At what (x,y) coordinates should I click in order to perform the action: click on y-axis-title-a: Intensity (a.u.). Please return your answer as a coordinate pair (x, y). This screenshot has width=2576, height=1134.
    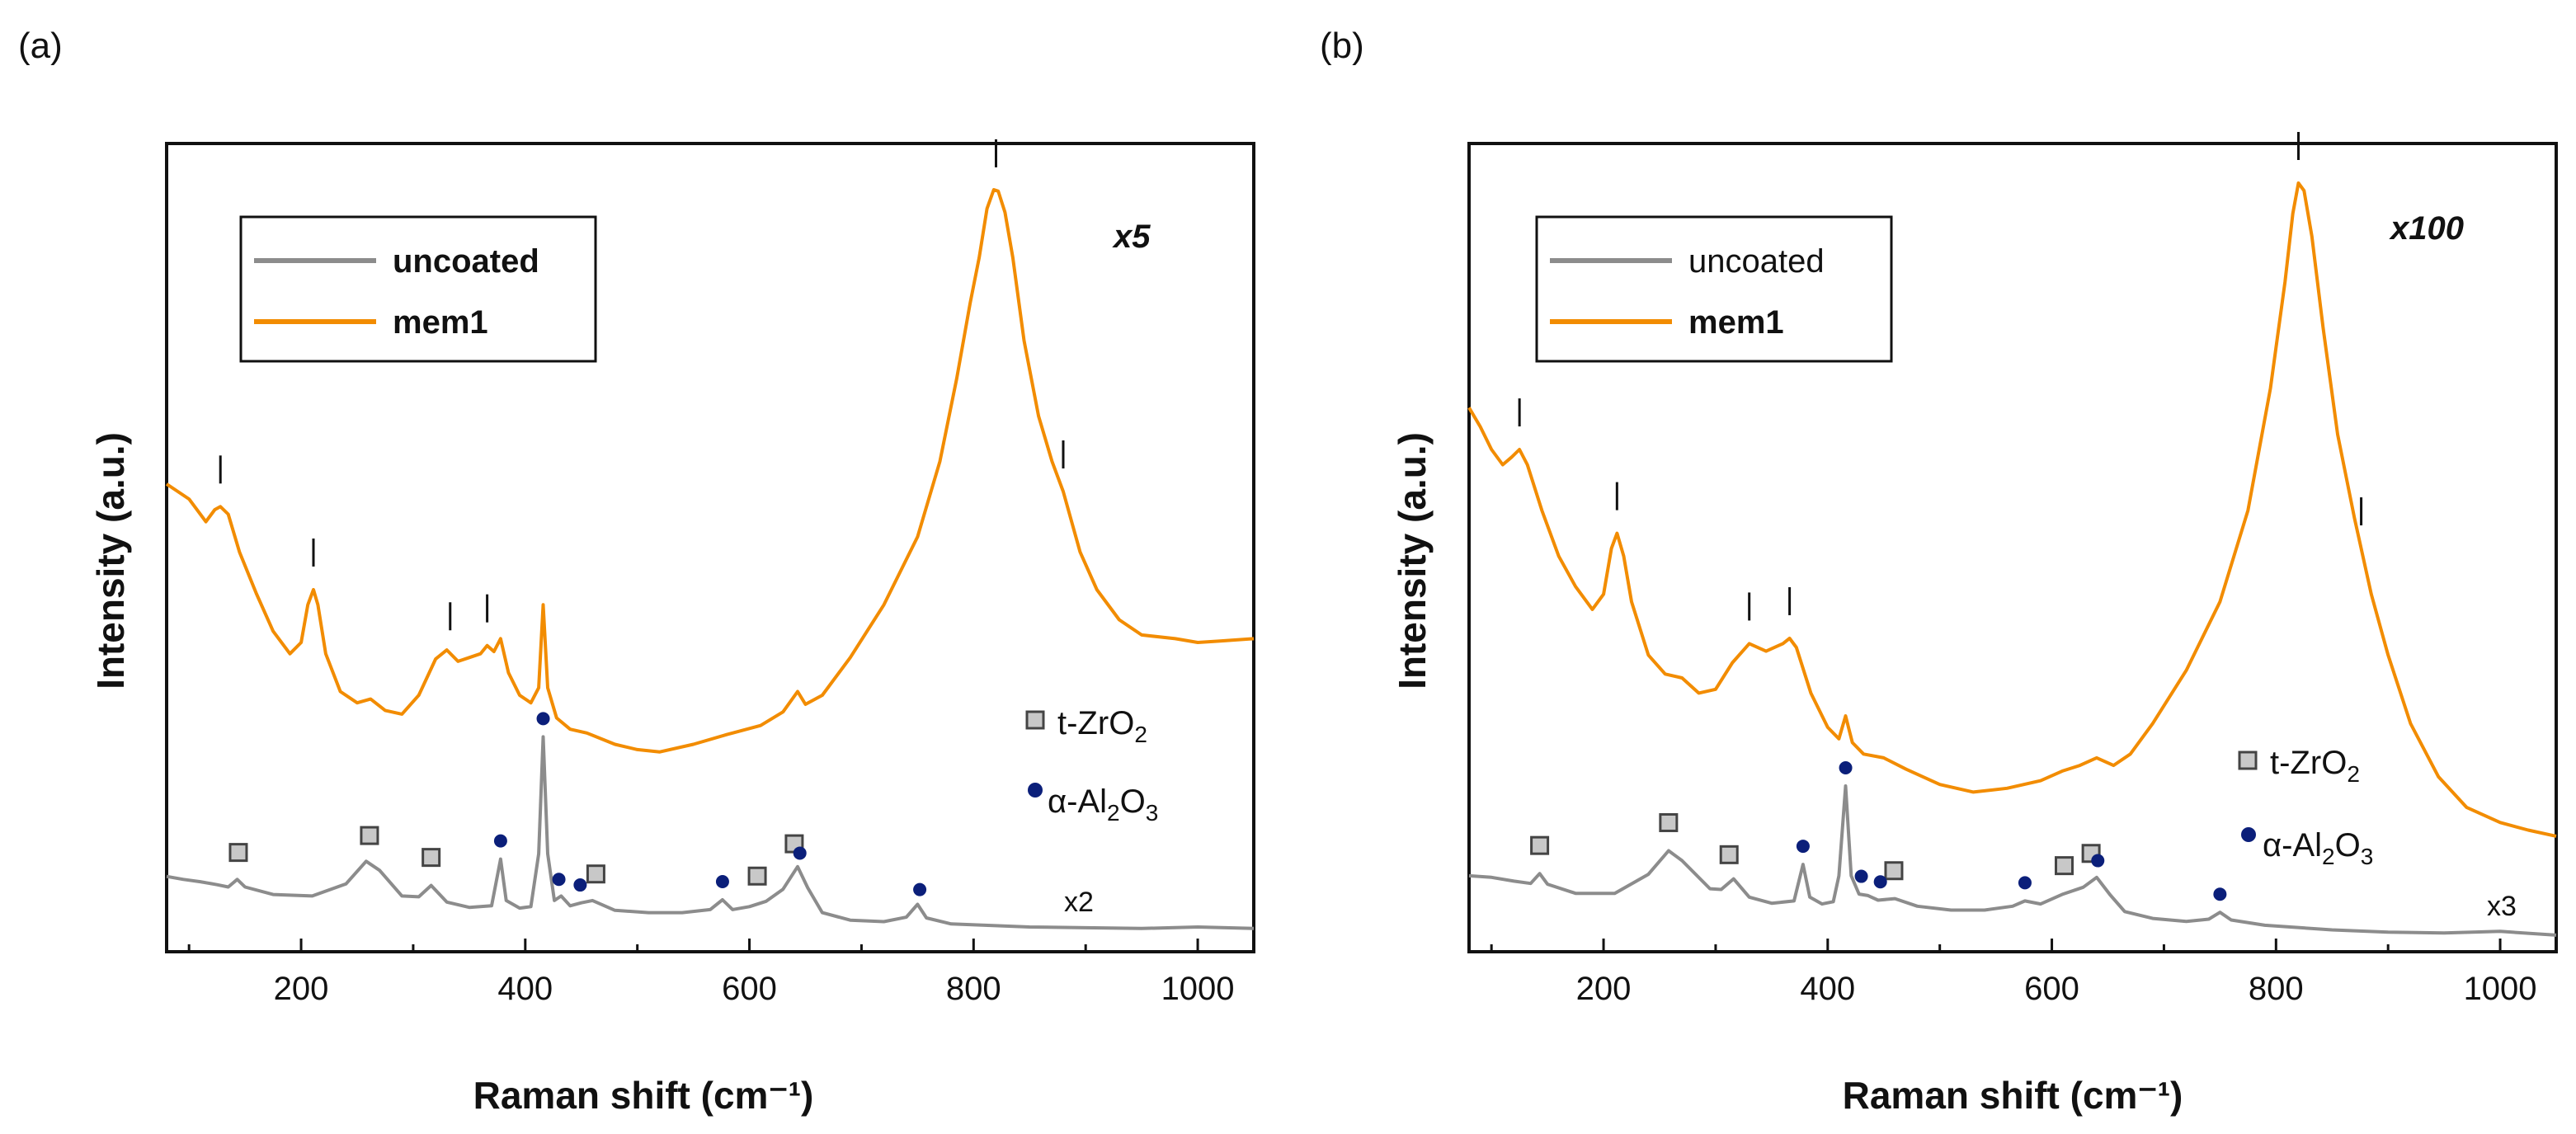
    Looking at the image, I should click on (110, 560).